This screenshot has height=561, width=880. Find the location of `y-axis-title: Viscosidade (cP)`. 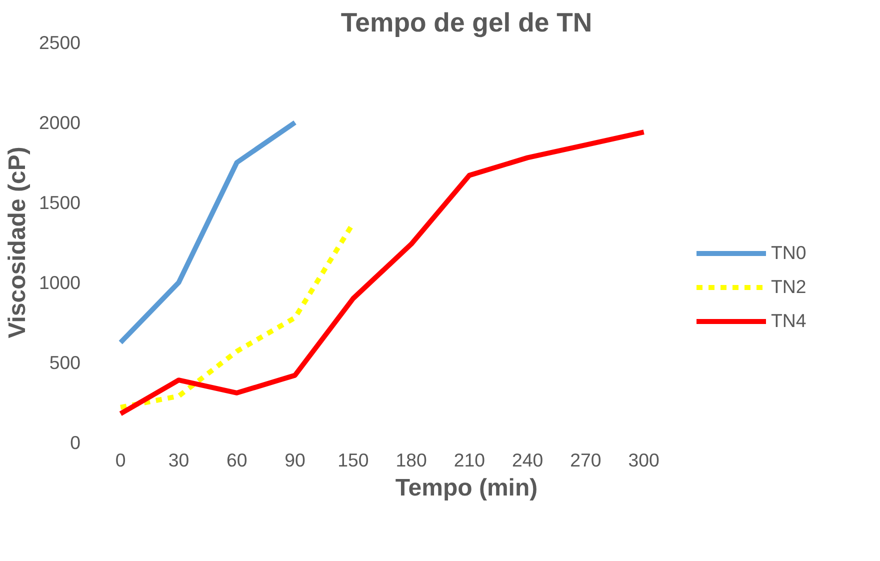

y-axis-title: Viscosidade (cP) is located at coordinates (17, 242).